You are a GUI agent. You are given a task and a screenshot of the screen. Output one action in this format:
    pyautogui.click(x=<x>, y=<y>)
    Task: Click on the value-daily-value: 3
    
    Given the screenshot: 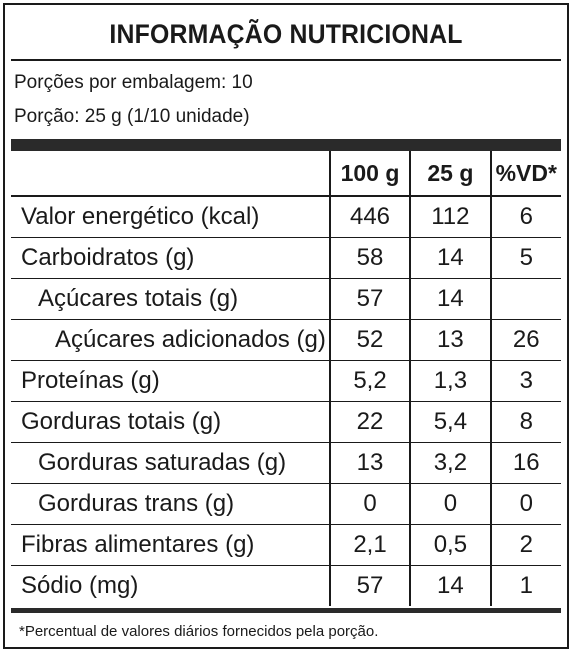 What is the action you would take?
    pyautogui.click(x=525, y=381)
    